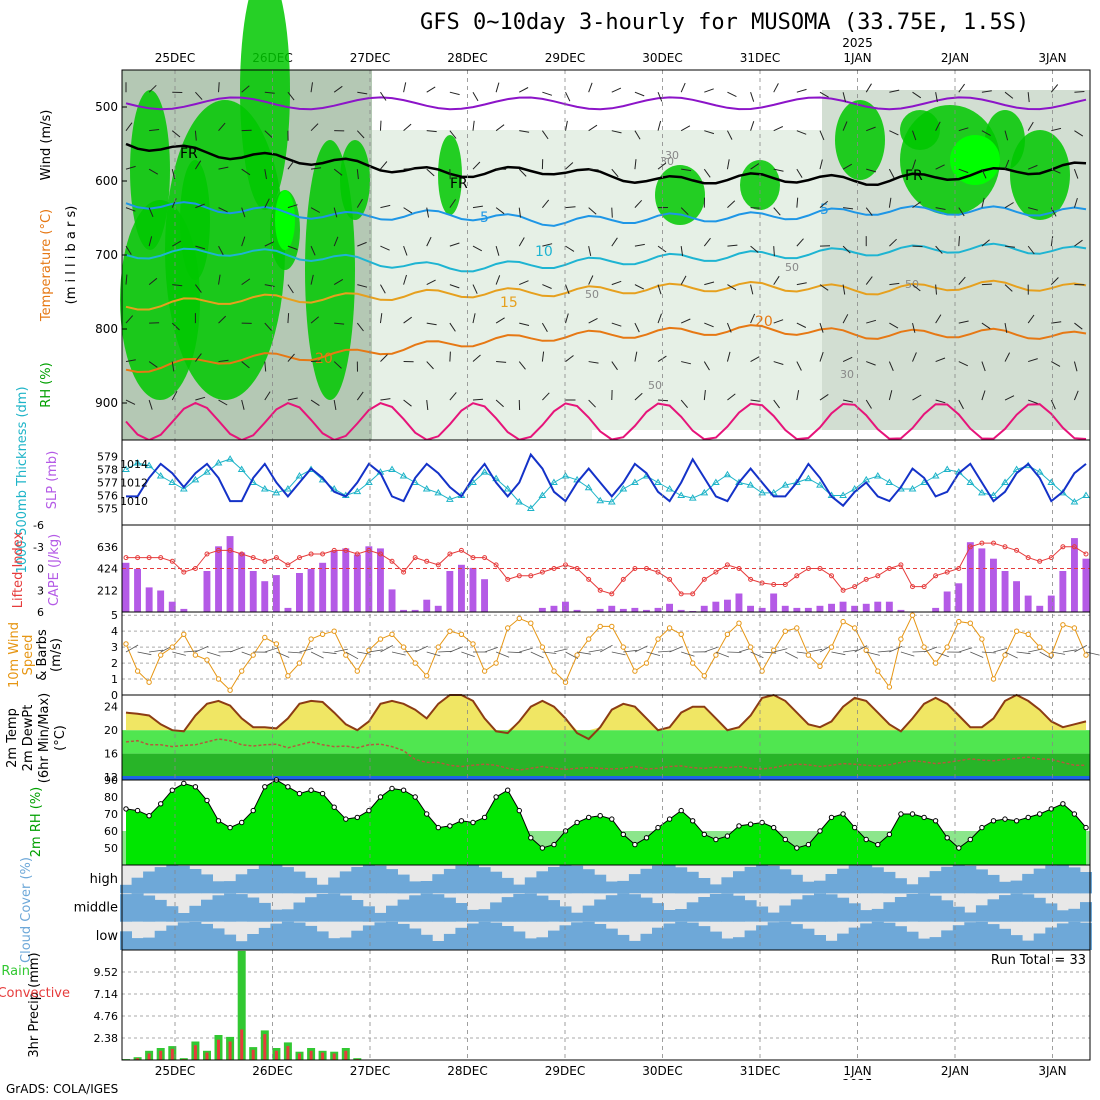 The height and width of the screenshot is (1100, 1100). What do you see at coordinates (14, 655) in the screenshot?
I see `wind-ylabel-part: 10m Wind` at bounding box center [14, 655].